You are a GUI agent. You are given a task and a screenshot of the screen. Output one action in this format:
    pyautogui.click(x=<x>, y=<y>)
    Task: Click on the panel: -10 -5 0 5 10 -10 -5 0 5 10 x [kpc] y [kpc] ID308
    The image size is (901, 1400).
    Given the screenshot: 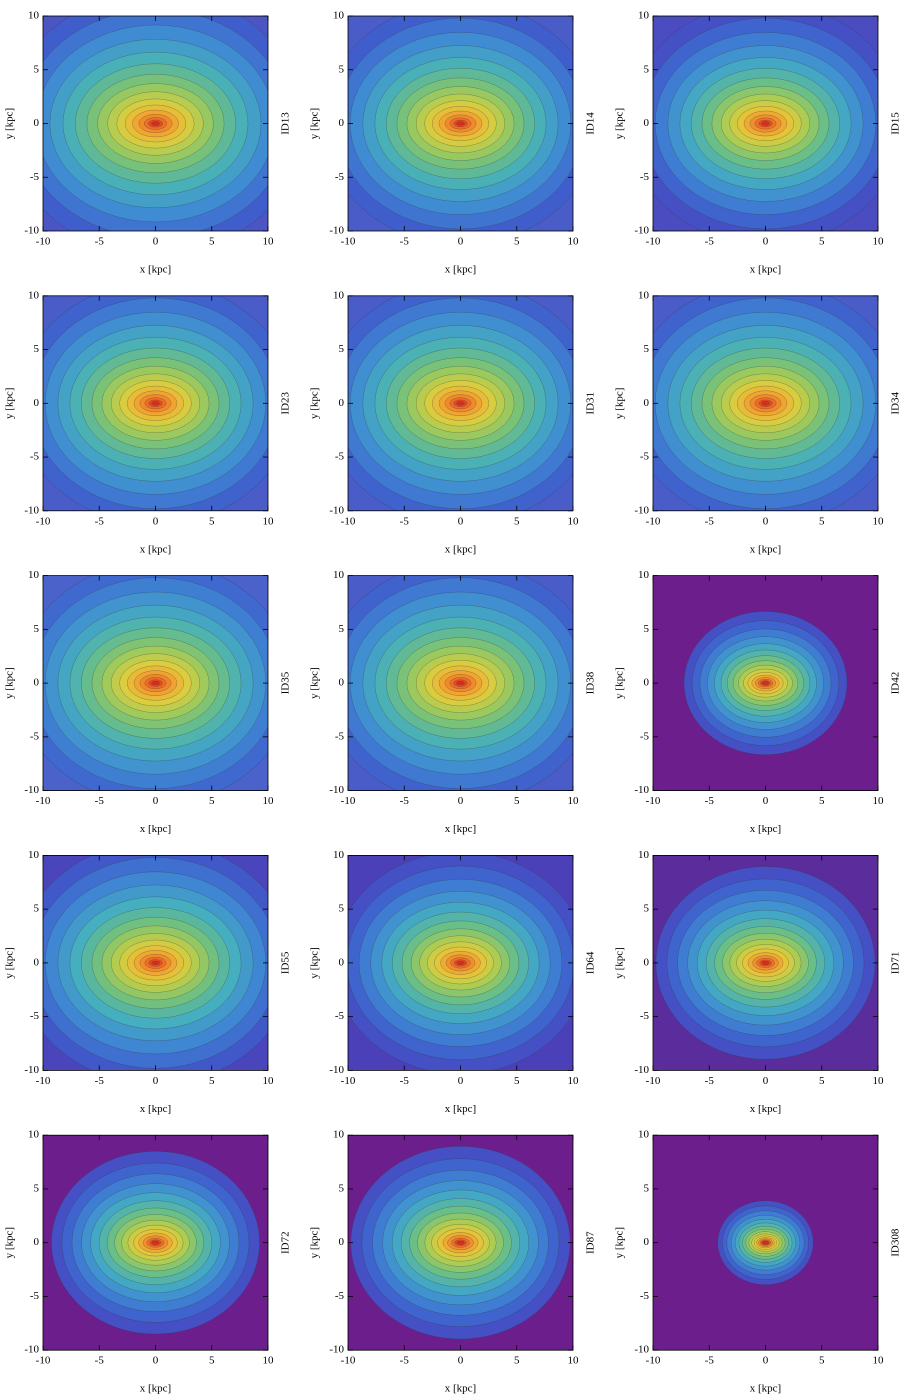 What is the action you would take?
    pyautogui.click(x=757, y=1262)
    